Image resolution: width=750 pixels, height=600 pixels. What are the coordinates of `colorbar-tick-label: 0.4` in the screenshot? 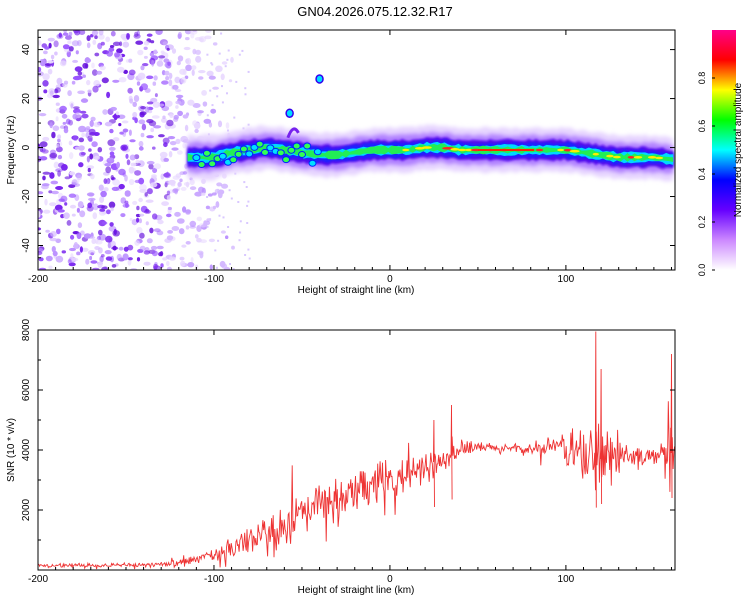 It's located at (702, 174).